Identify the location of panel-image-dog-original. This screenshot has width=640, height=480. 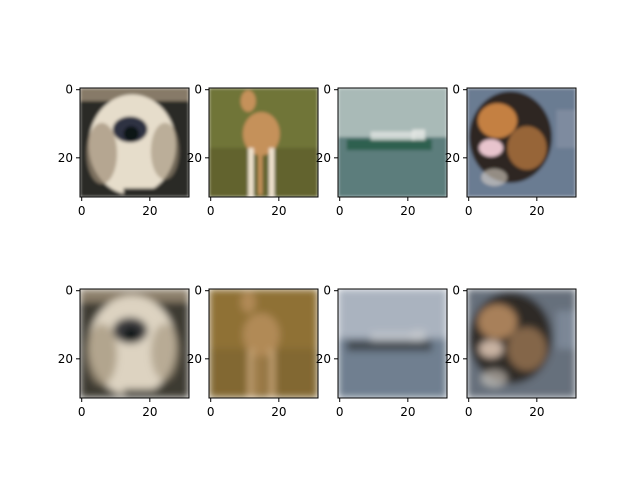
(134, 142).